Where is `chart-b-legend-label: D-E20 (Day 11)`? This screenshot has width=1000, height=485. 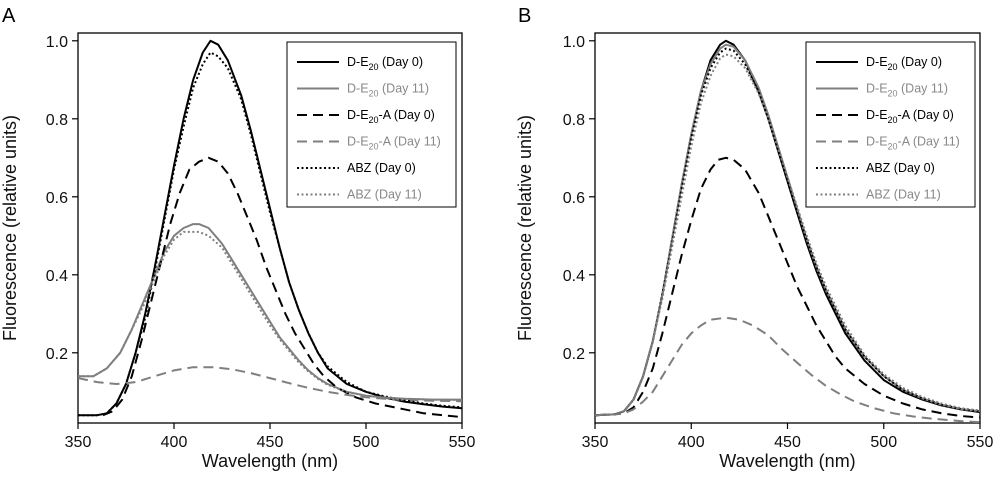 chart-b-legend-label: D-E20 (Day 11) is located at coordinates (907, 90).